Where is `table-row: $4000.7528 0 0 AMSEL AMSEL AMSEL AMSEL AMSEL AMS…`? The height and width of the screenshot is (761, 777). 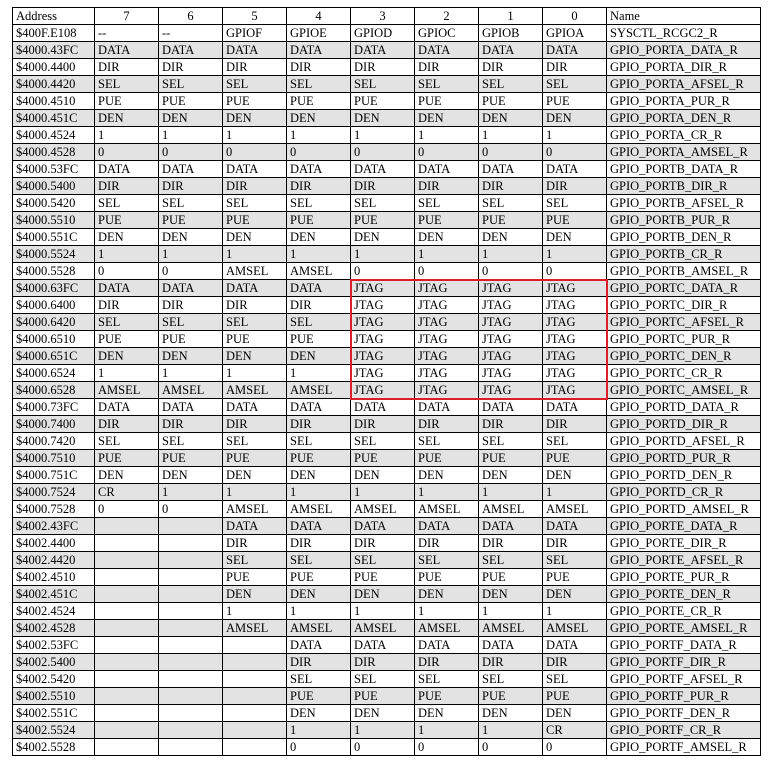 table-row: $4000.7528 0 0 AMSEL AMSEL AMSEL AMSEL AMSEL AMS… is located at coordinates (386, 509).